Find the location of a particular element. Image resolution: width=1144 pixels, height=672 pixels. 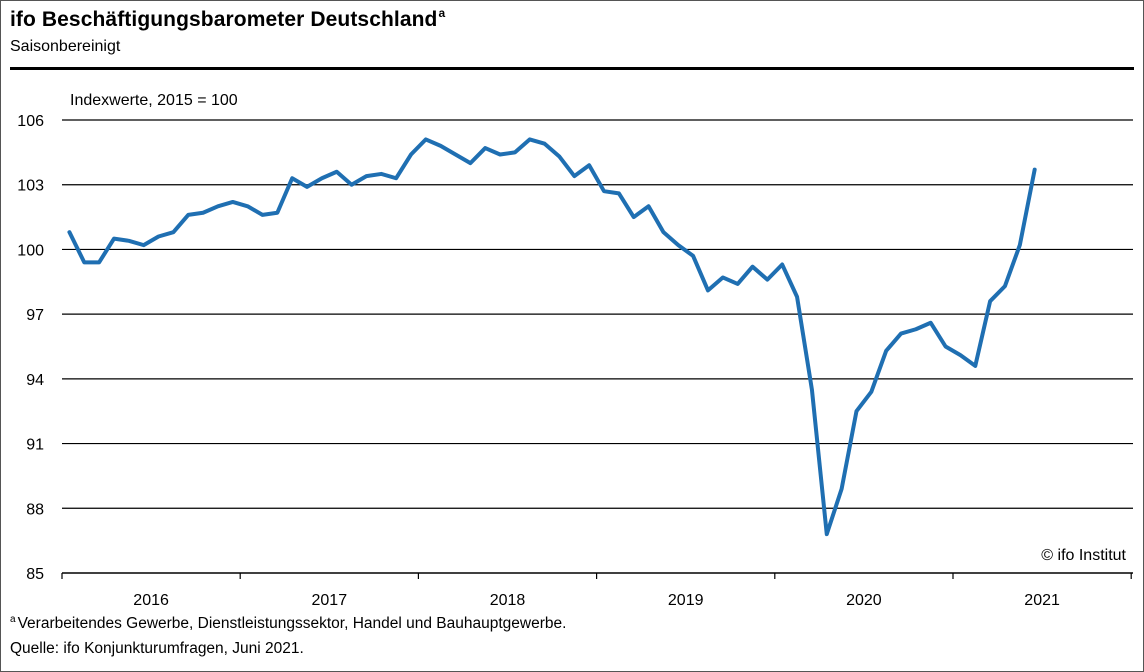

x-tick-label: 2021 is located at coordinates (1042, 600).